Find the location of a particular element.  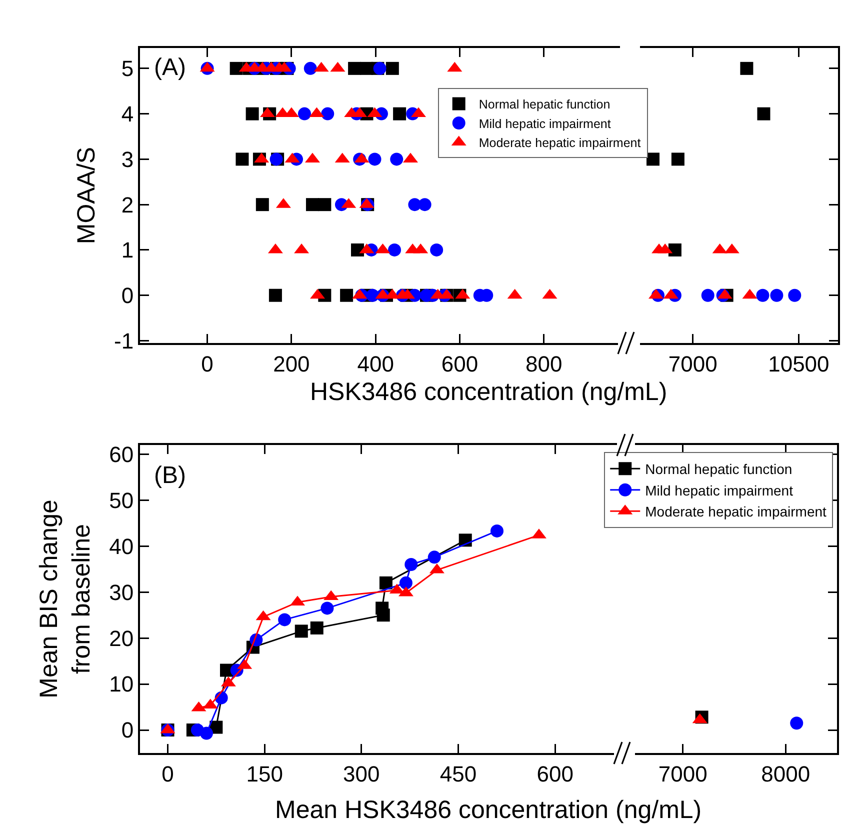

y-tick-label: 60 is located at coordinates (121, 454).